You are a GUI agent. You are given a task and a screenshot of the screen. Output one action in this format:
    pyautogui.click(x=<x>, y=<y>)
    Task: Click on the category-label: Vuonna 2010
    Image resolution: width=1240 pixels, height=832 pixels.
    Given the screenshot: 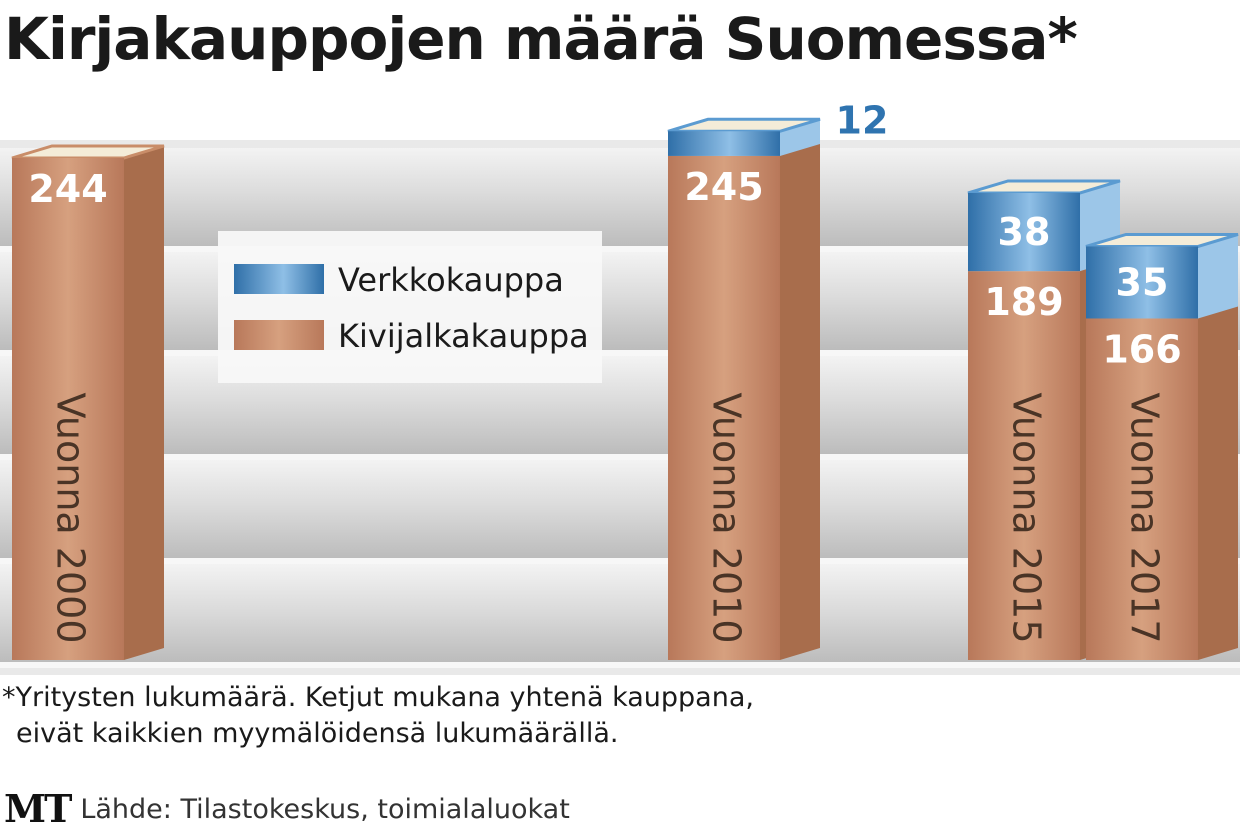 What is the action you would take?
    pyautogui.click(x=727, y=518)
    